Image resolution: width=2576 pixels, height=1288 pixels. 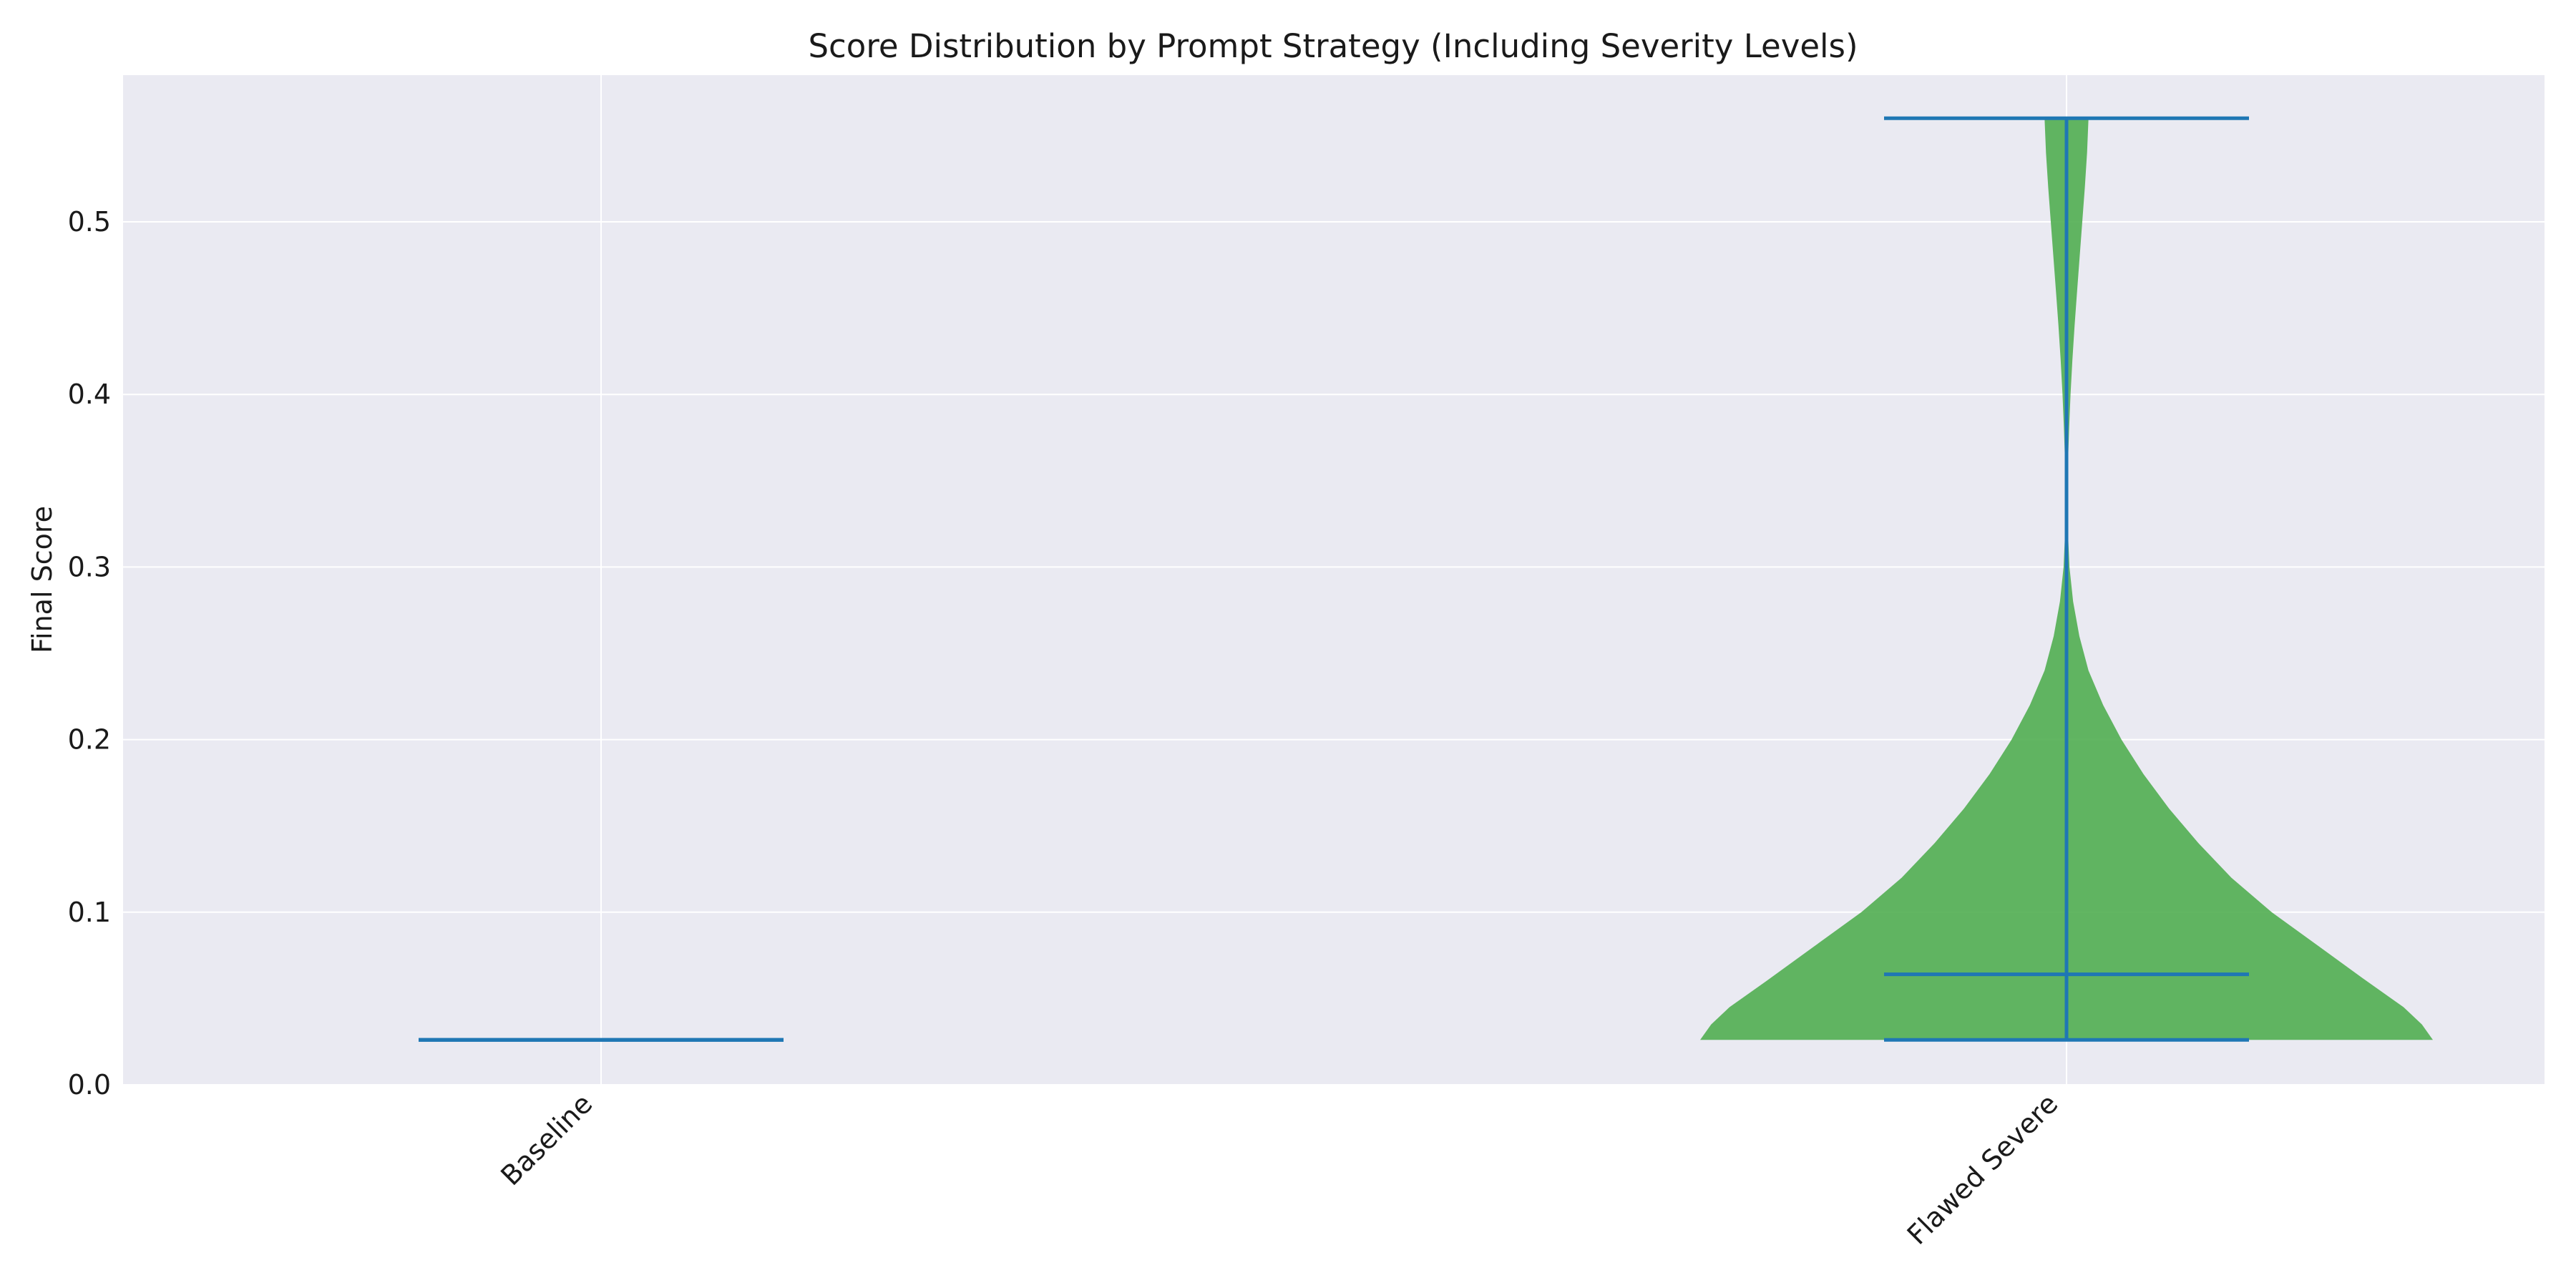 I want to click on y-tick-label: 0.1, so click(x=89, y=912).